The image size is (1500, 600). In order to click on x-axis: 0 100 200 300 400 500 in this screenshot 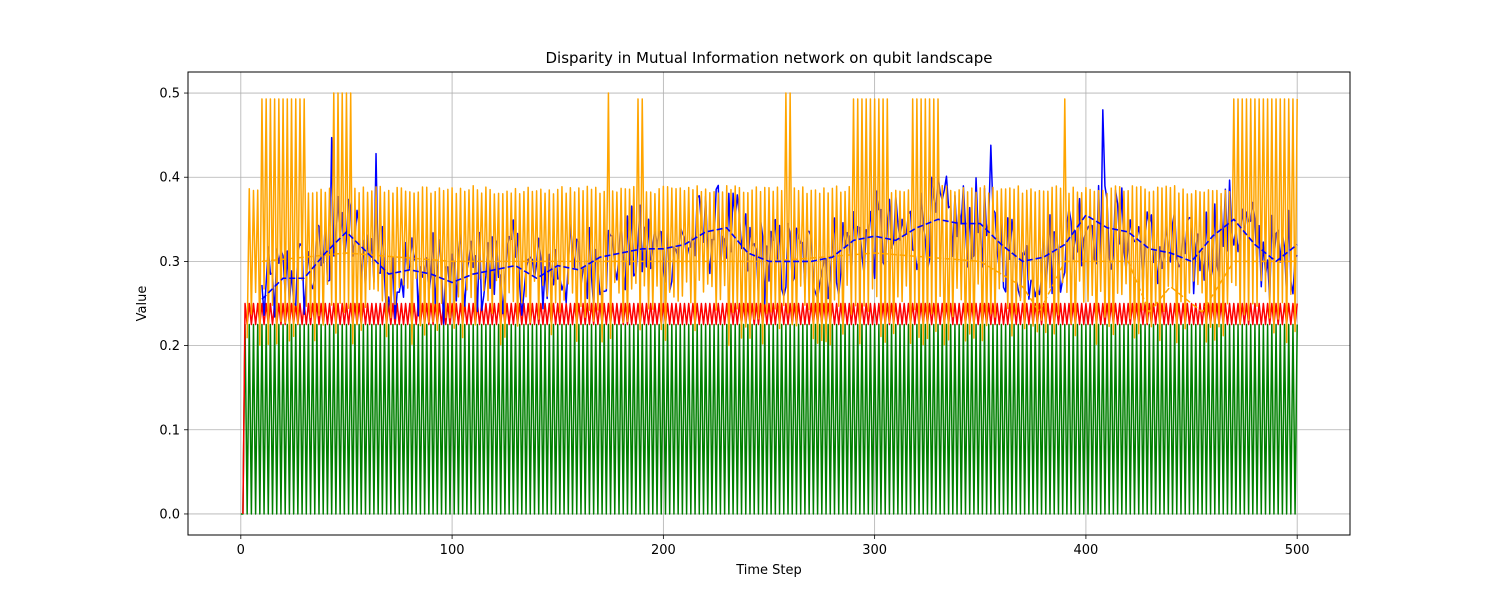, I will do `click(773, 546)`.